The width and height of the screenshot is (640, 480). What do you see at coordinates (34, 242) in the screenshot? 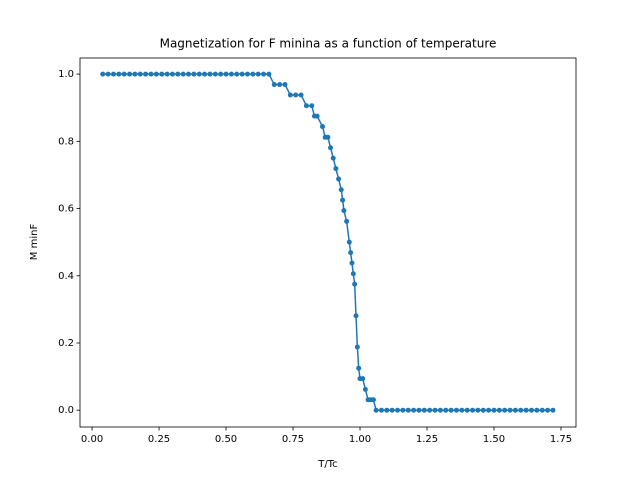
I see `y-axis-label: M minF` at bounding box center [34, 242].